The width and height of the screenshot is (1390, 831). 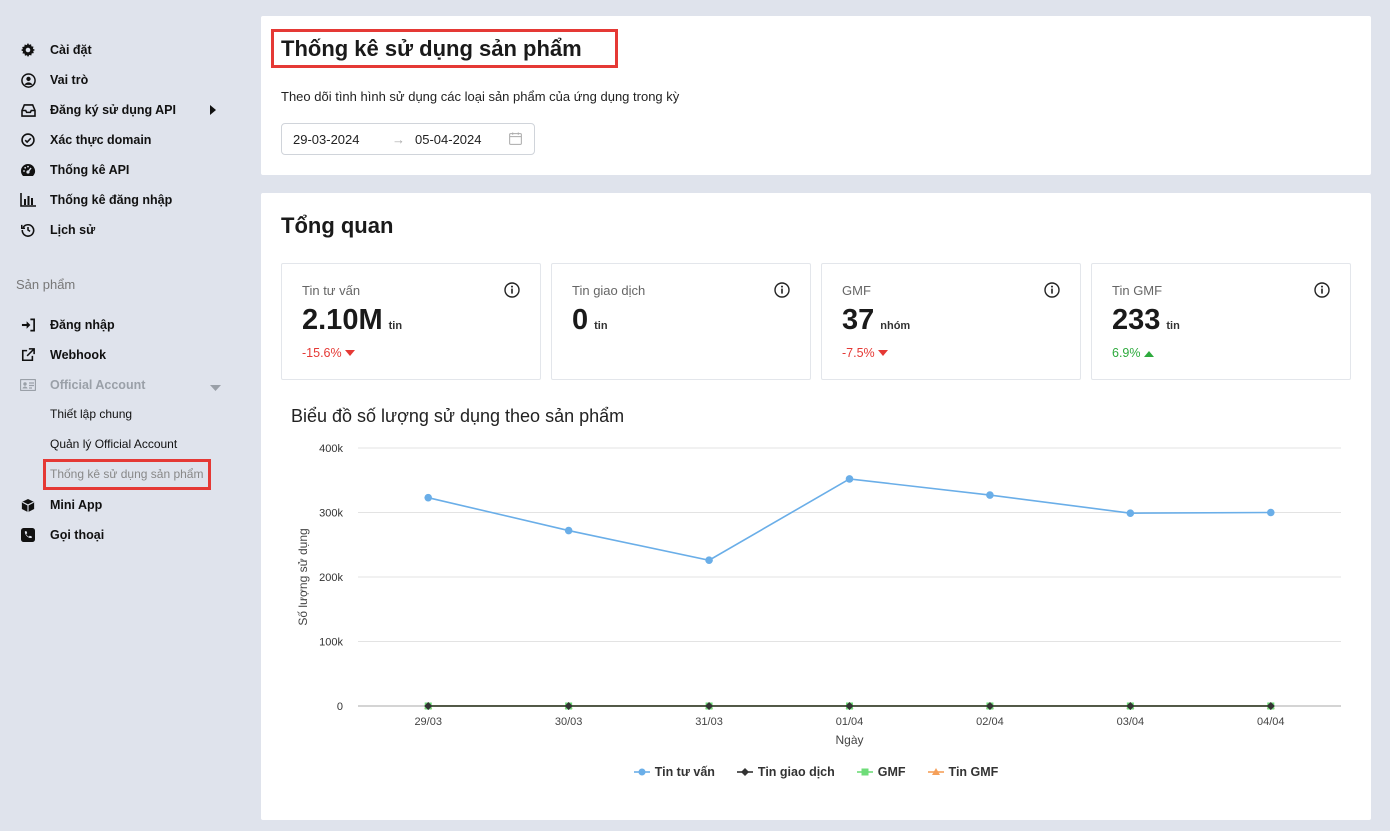 I want to click on external-link-icon, so click(x=28, y=355).